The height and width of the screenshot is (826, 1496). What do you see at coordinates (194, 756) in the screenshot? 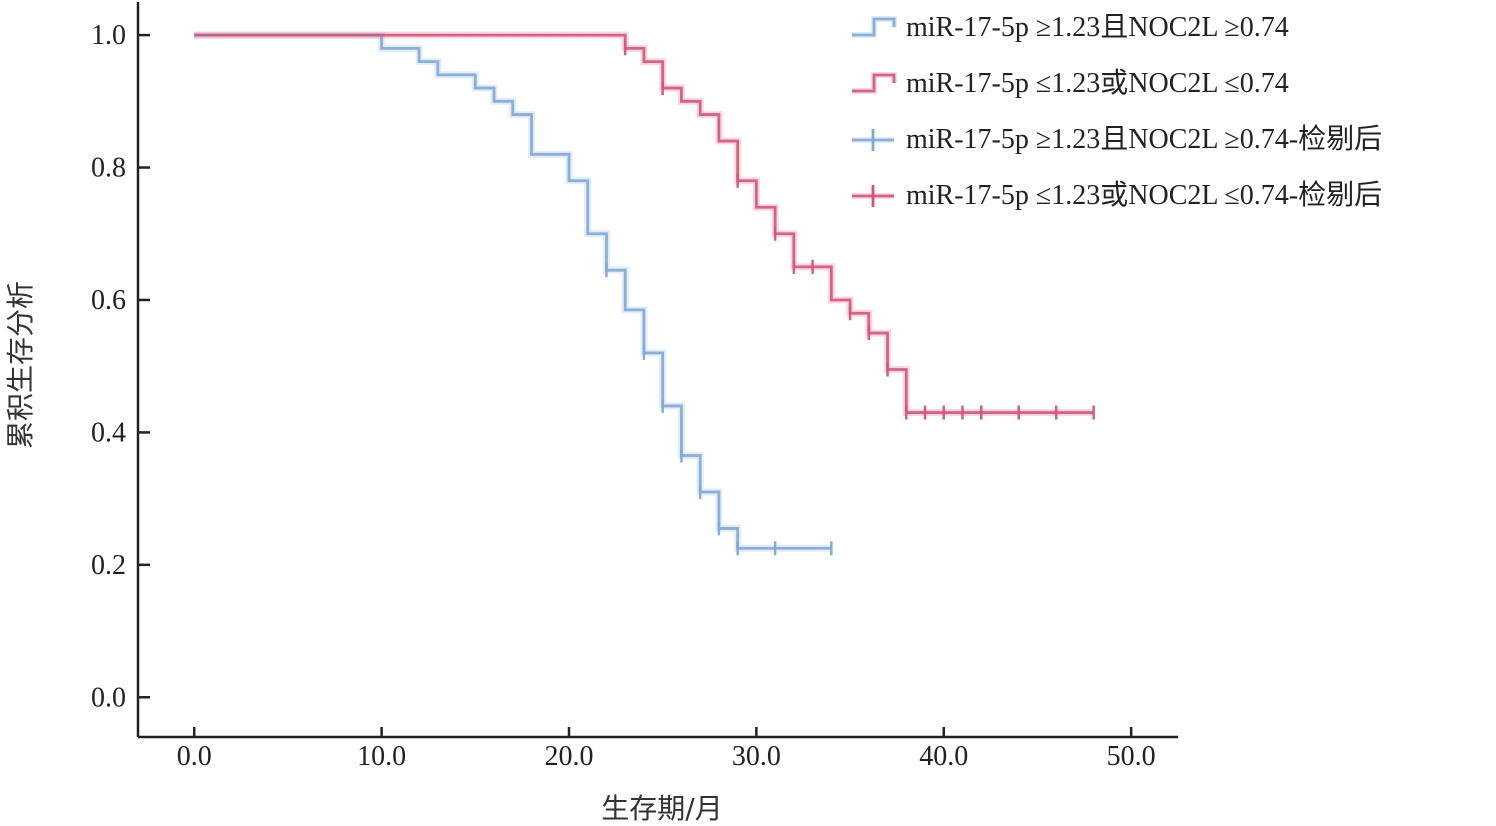
I see `x-tick-label: 0.0` at bounding box center [194, 756].